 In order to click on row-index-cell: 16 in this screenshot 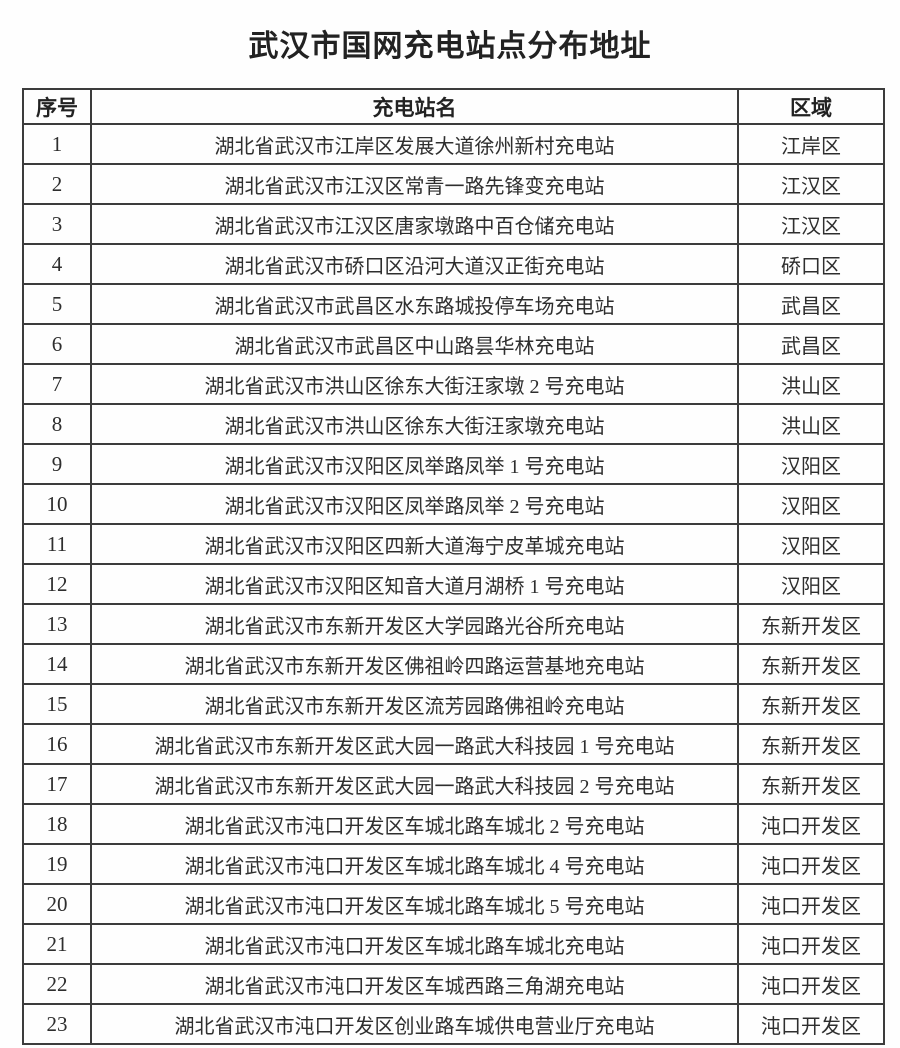, I will do `click(57, 744)`.